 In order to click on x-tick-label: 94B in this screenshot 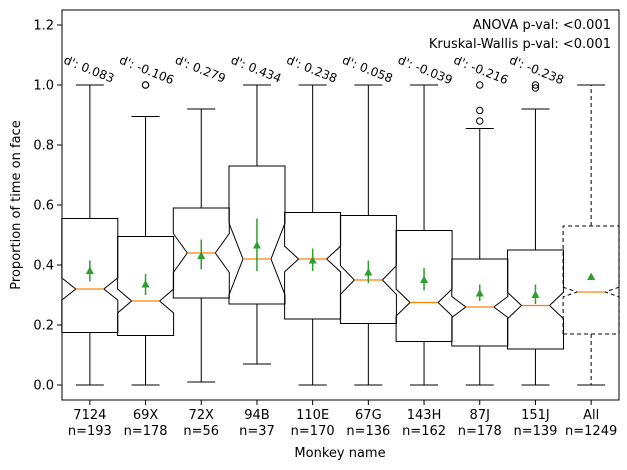, I will do `click(256, 415)`.